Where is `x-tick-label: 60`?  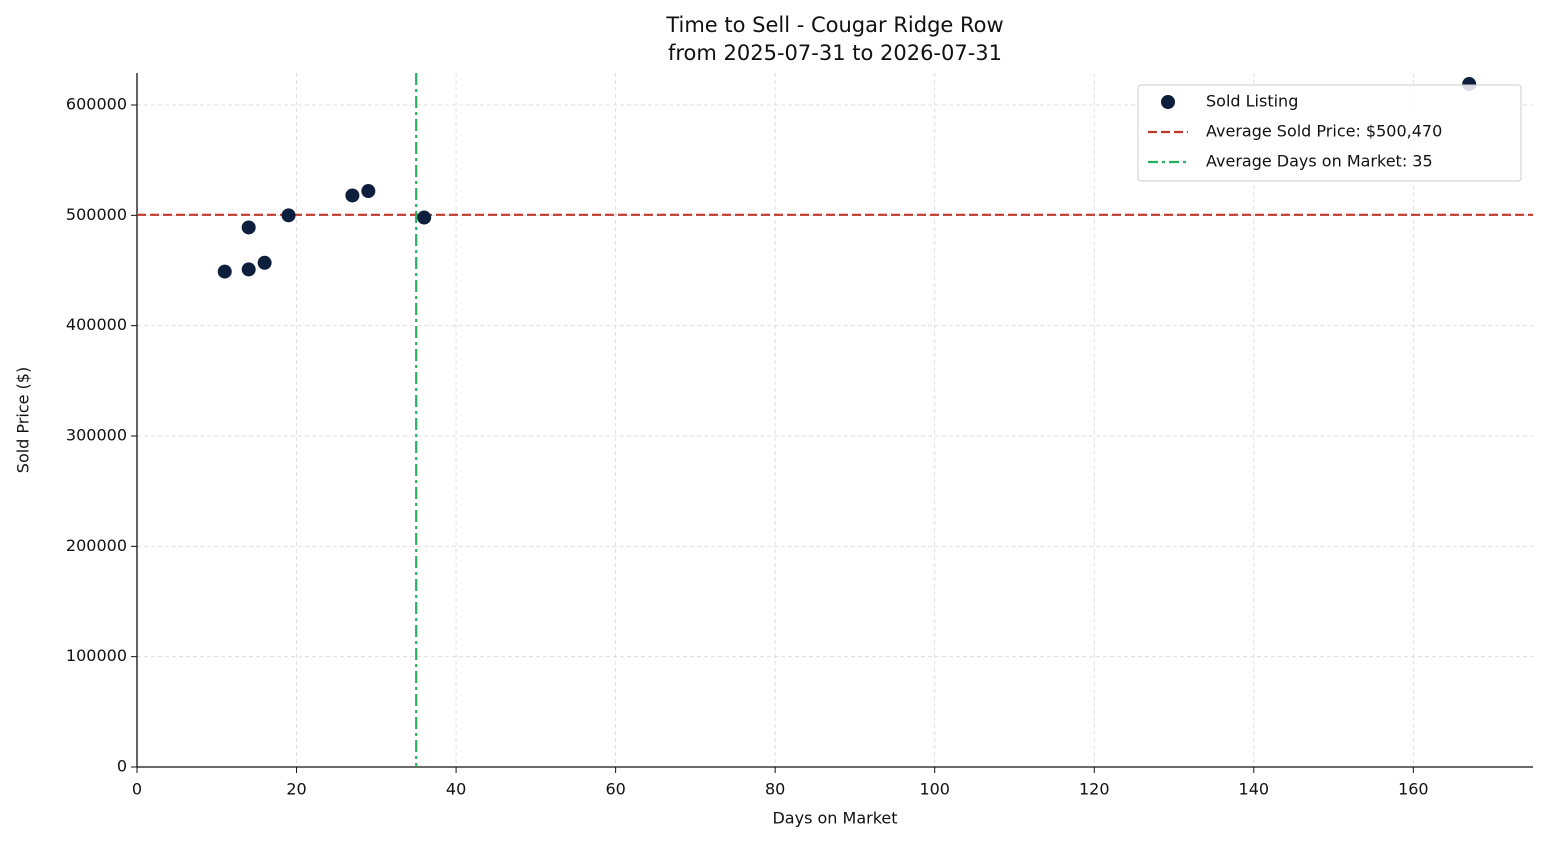 x-tick-label: 60 is located at coordinates (615, 789).